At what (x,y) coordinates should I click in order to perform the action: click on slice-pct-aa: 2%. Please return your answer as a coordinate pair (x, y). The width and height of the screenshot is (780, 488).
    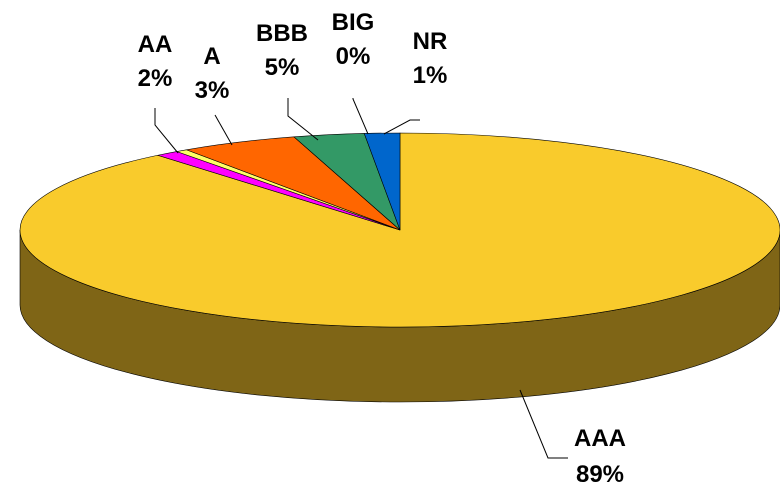
    Looking at the image, I should click on (155, 78).